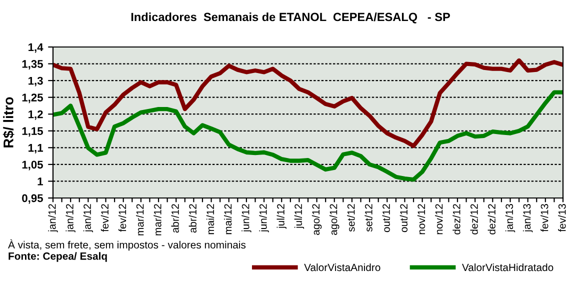 The height and width of the screenshot is (289, 581). I want to click on y-tick-label: 1,05, so click(32, 165).